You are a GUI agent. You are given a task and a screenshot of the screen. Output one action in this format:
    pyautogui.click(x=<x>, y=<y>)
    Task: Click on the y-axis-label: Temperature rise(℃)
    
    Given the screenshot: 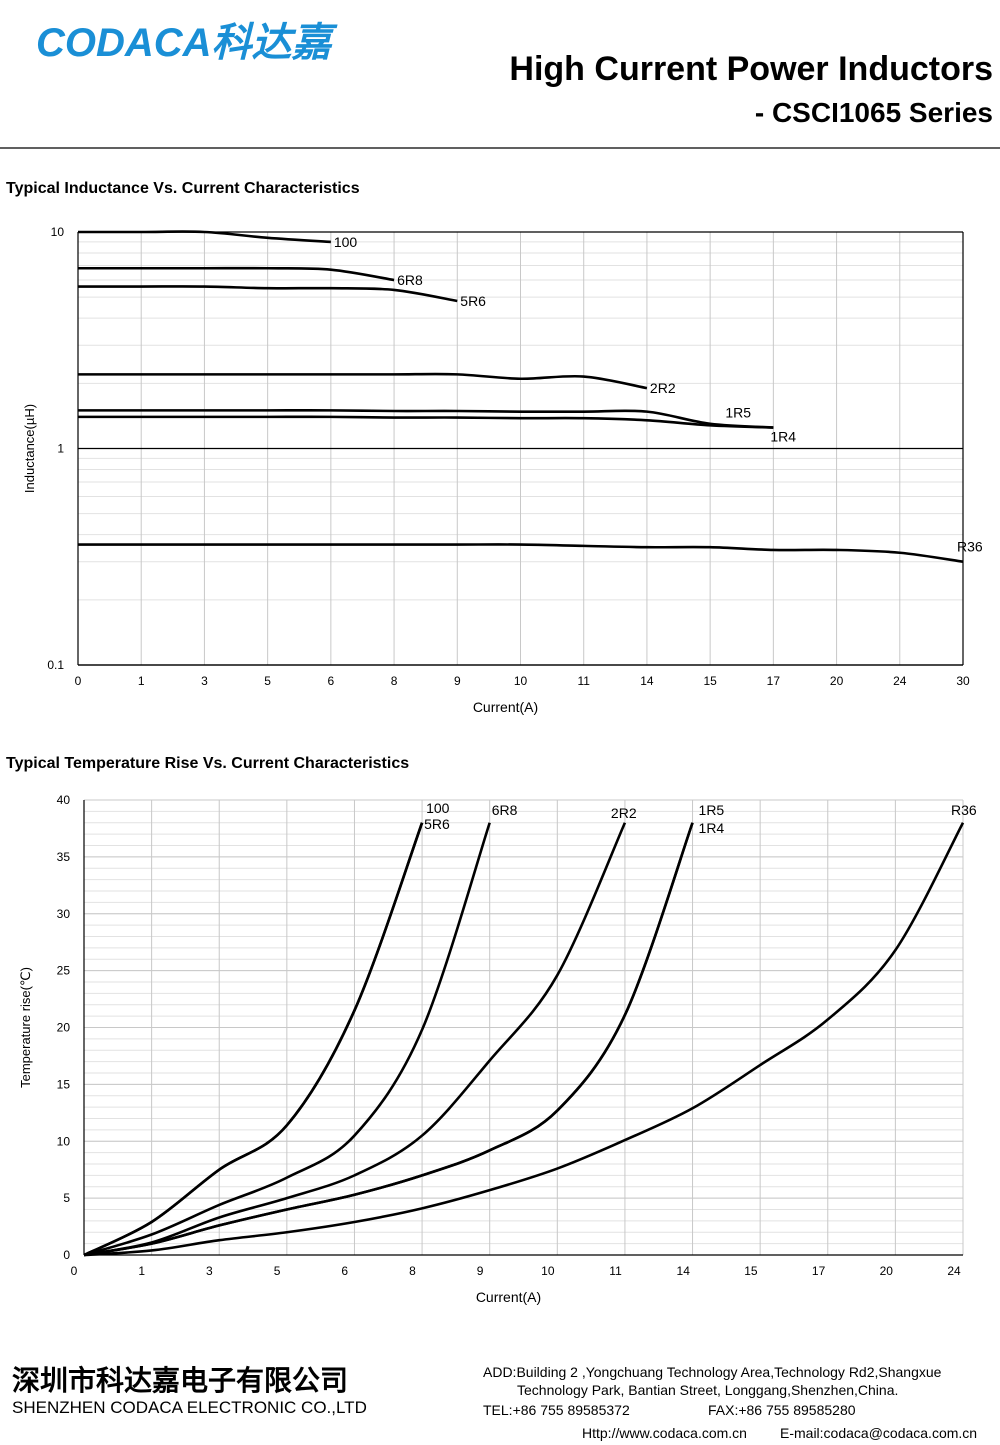 What is the action you would take?
    pyautogui.click(x=25, y=1027)
    